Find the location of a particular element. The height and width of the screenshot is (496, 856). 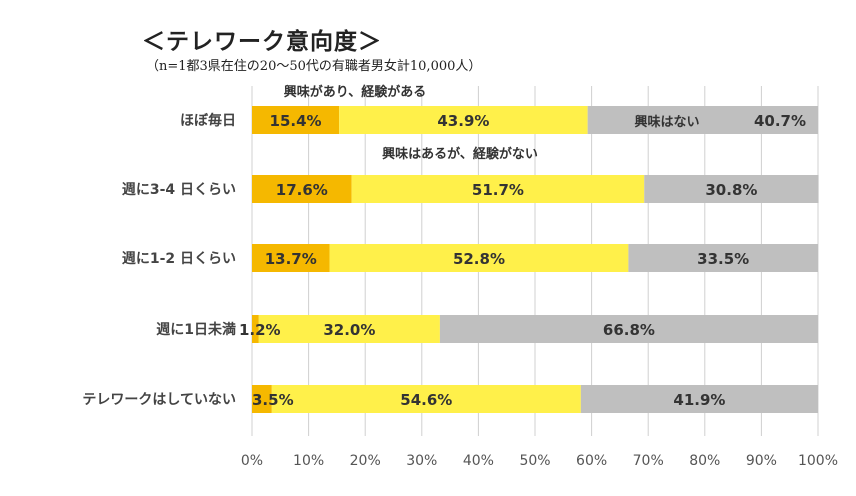

category-label: 週に1-2 日くらい is located at coordinates (179, 259).